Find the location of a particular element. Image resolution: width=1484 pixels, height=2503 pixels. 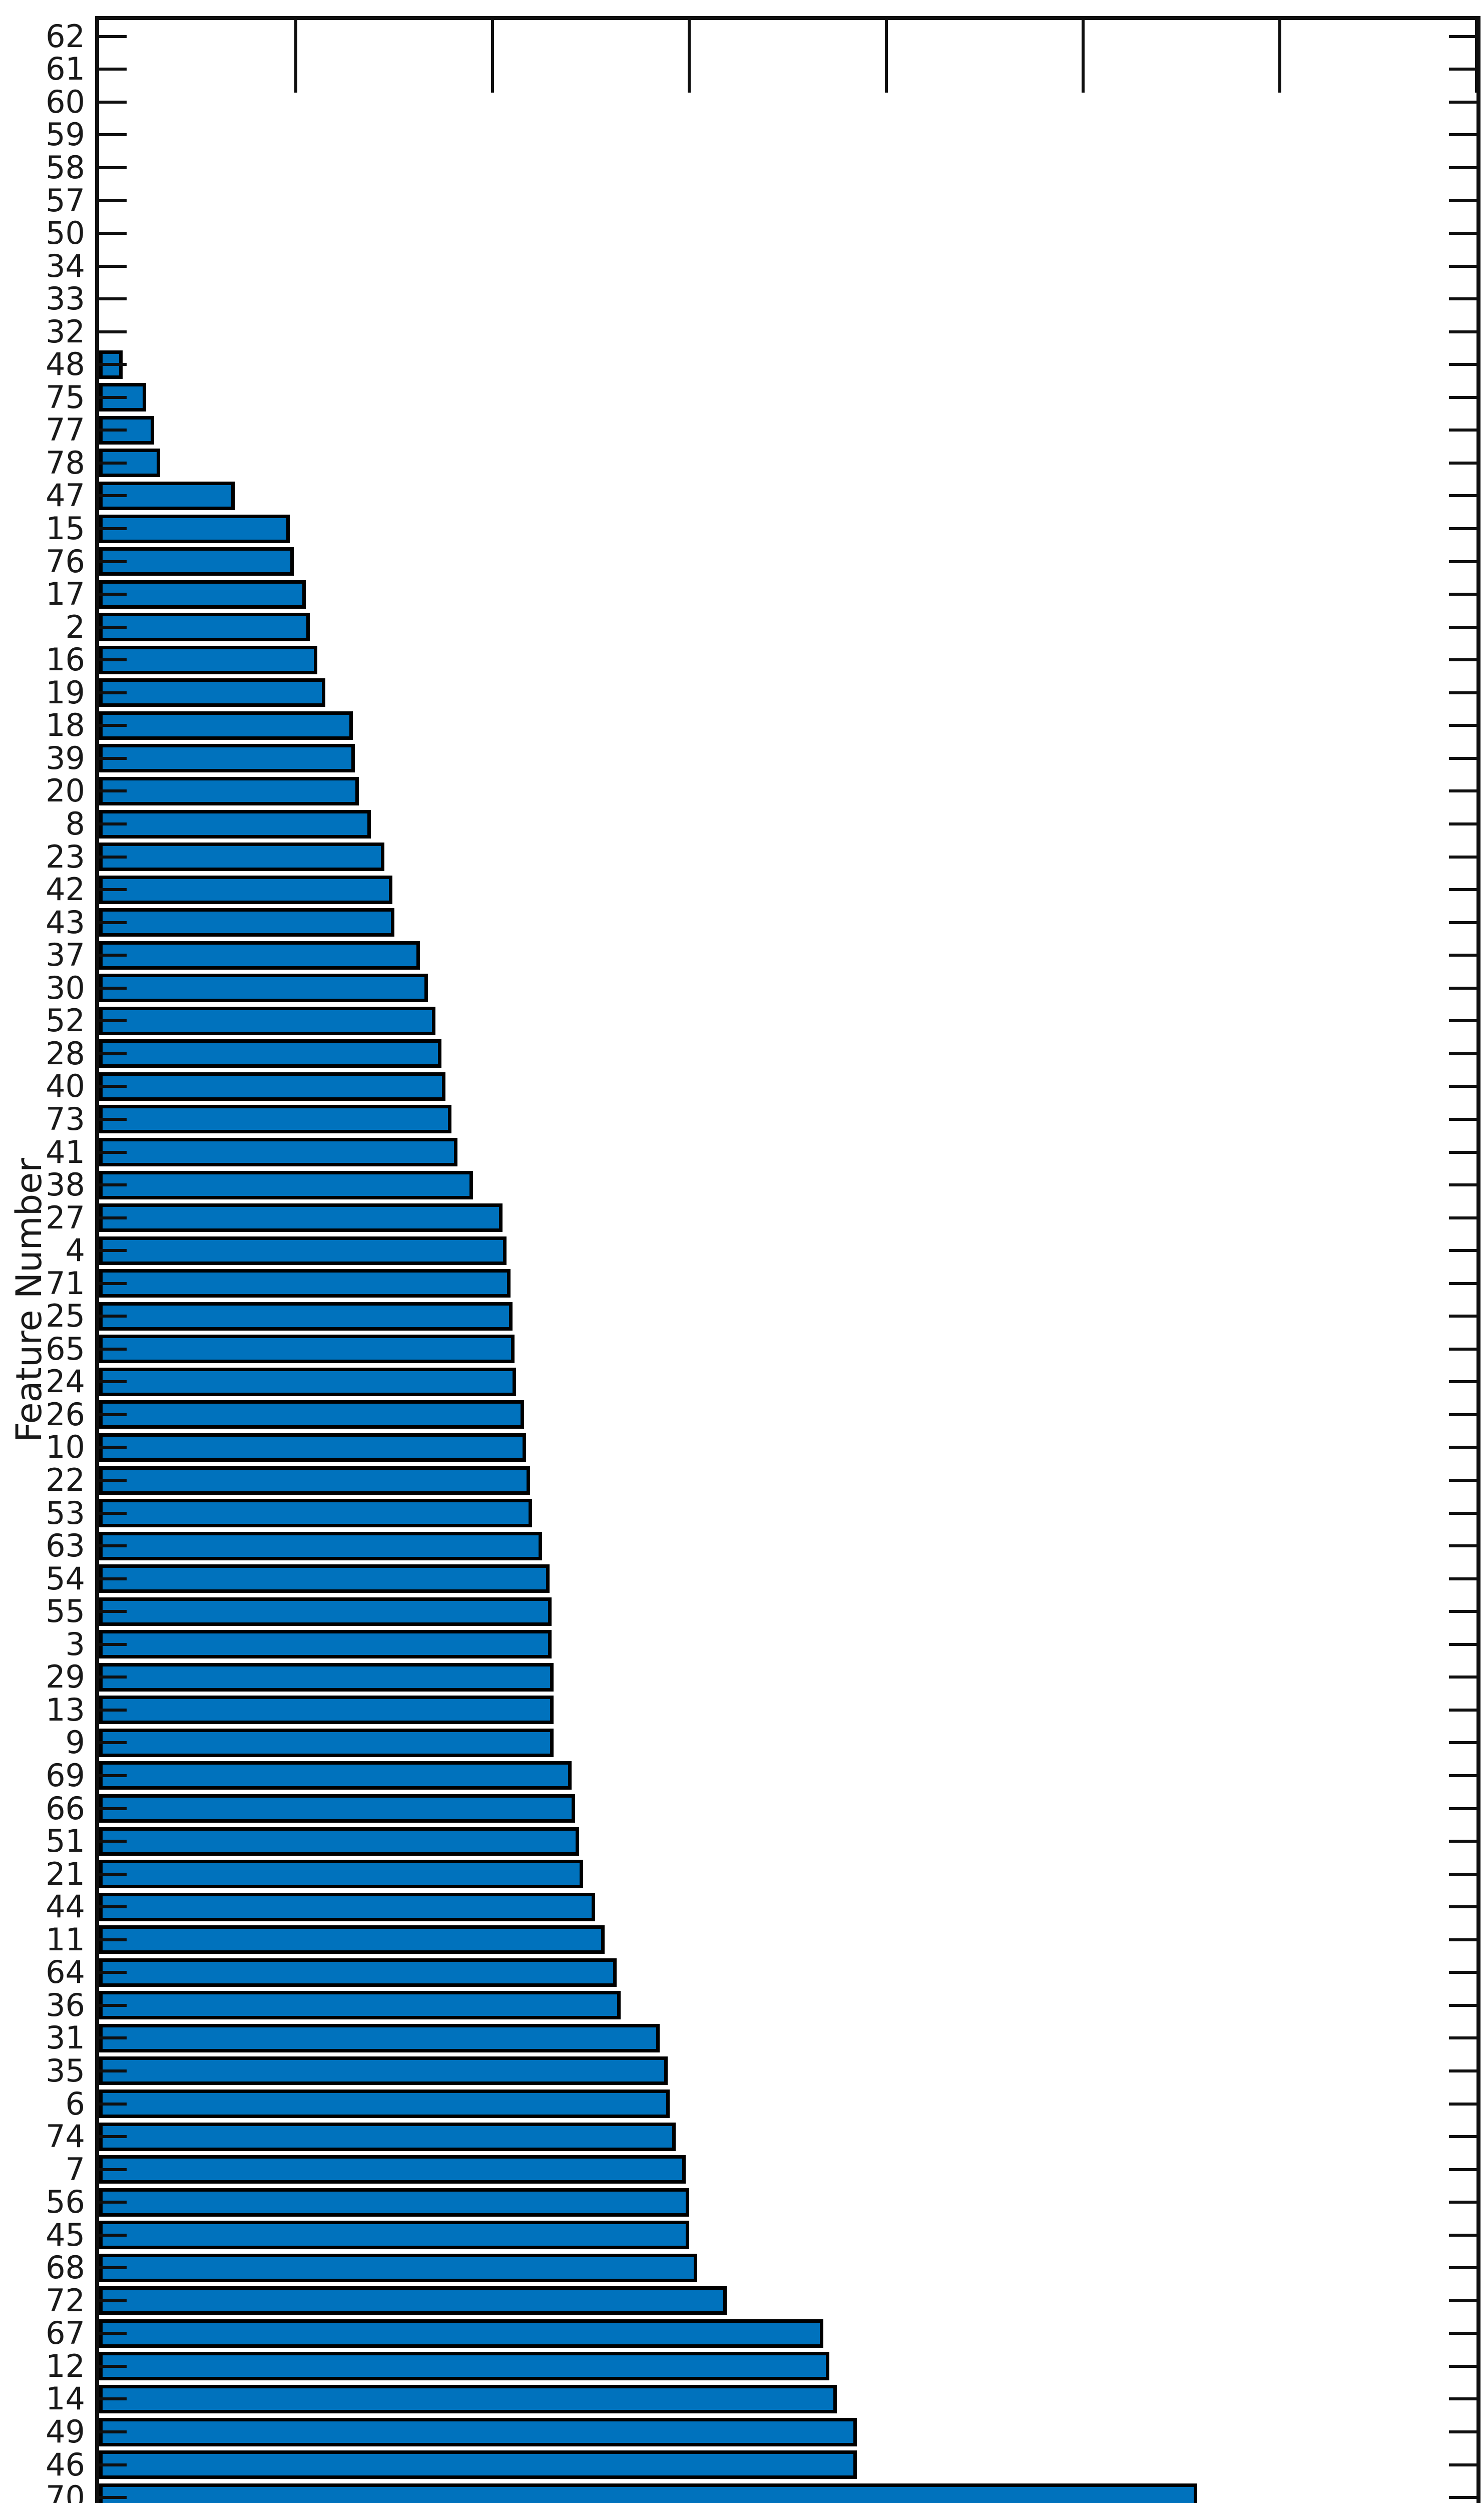

y-tick-label-40: 40 is located at coordinates (65, 1086).